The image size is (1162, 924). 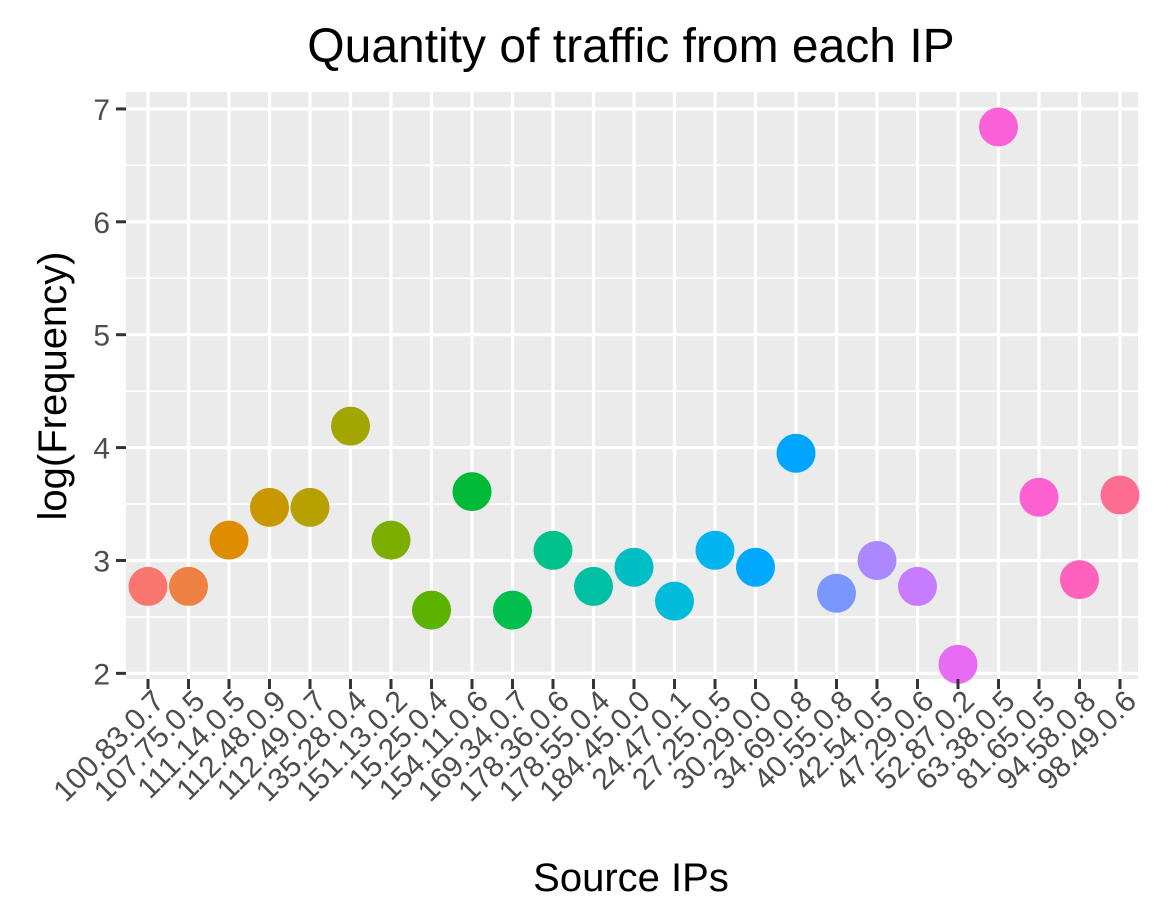 I want to click on chart-title: Quantity of traffic from each IP, so click(x=630, y=46).